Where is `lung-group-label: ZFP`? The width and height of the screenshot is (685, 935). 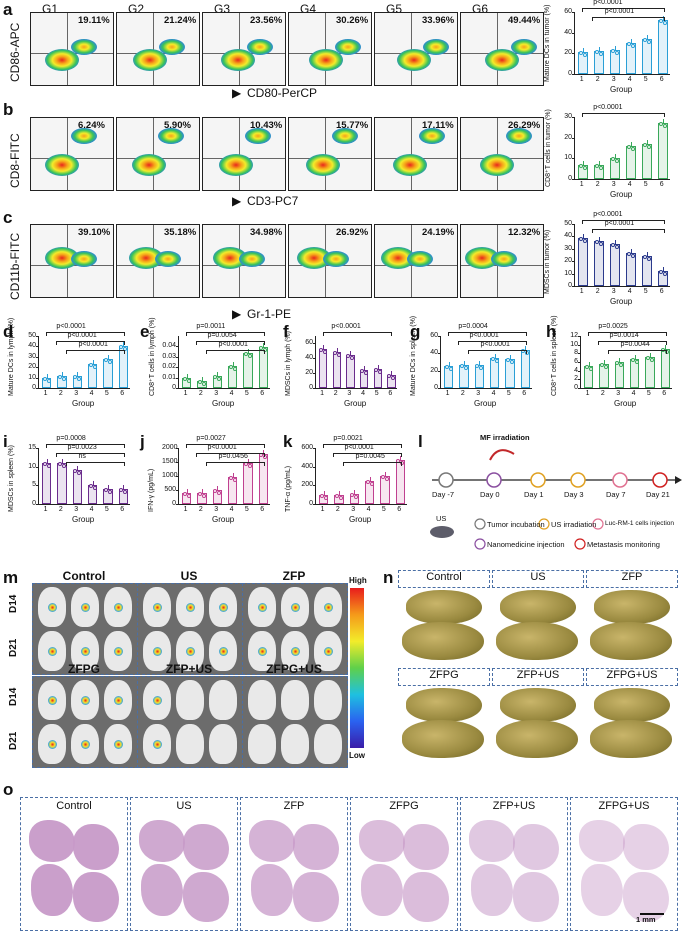 lung-group-label: ZFP is located at coordinates (632, 579).